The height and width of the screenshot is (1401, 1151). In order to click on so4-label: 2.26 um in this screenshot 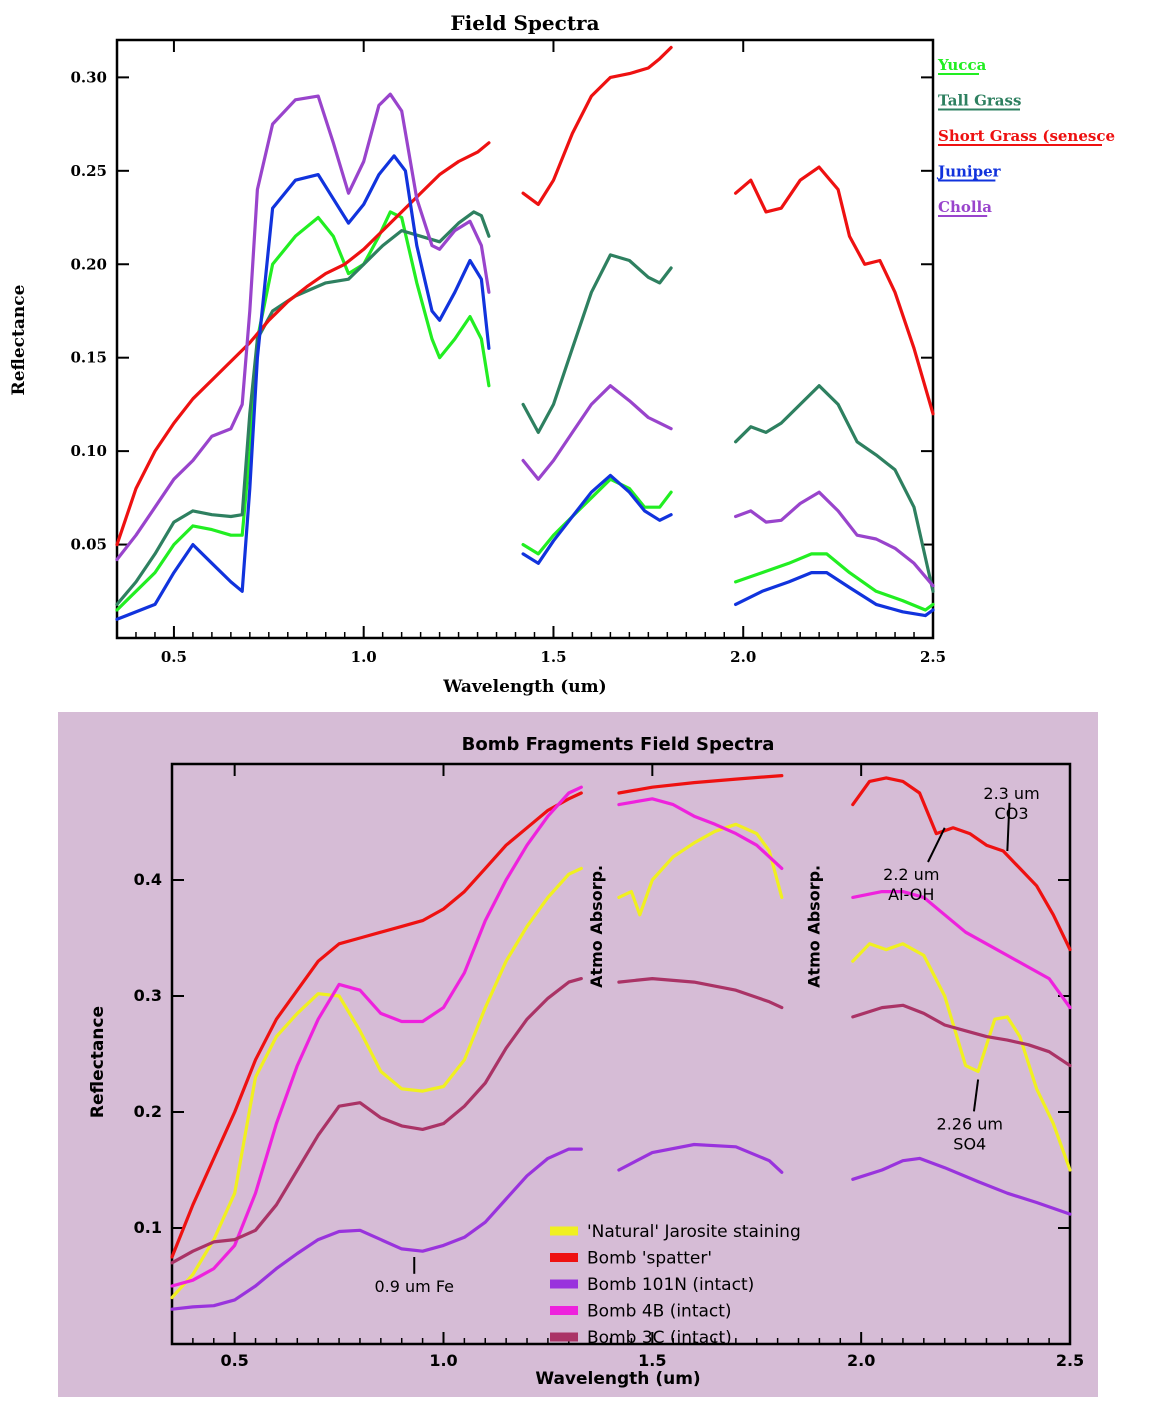, I will do `click(970, 1123)`.